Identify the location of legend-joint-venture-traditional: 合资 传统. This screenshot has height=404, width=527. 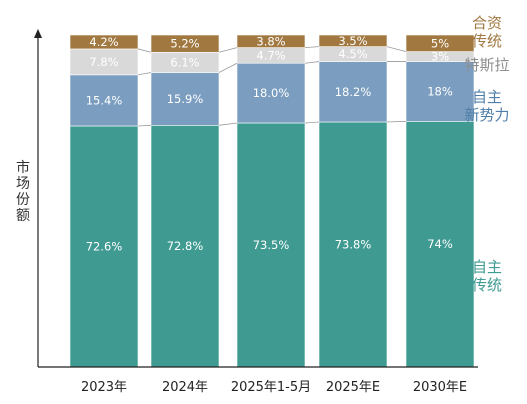
(487, 32).